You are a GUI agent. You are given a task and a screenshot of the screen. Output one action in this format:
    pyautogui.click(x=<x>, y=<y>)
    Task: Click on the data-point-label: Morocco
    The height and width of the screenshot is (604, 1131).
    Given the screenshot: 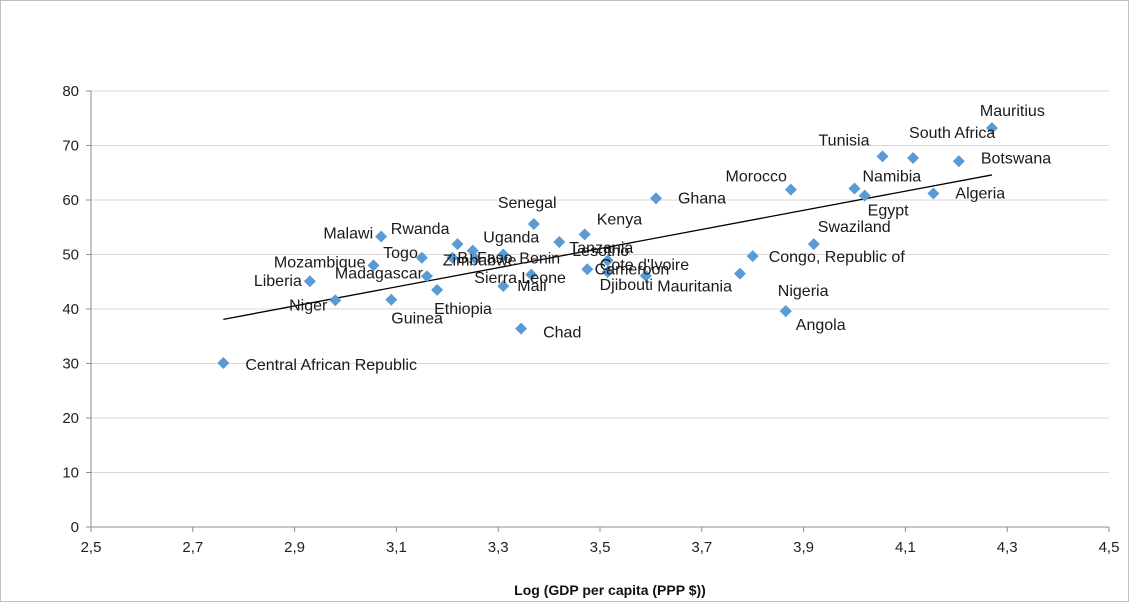 What is the action you would take?
    pyautogui.click(x=756, y=177)
    